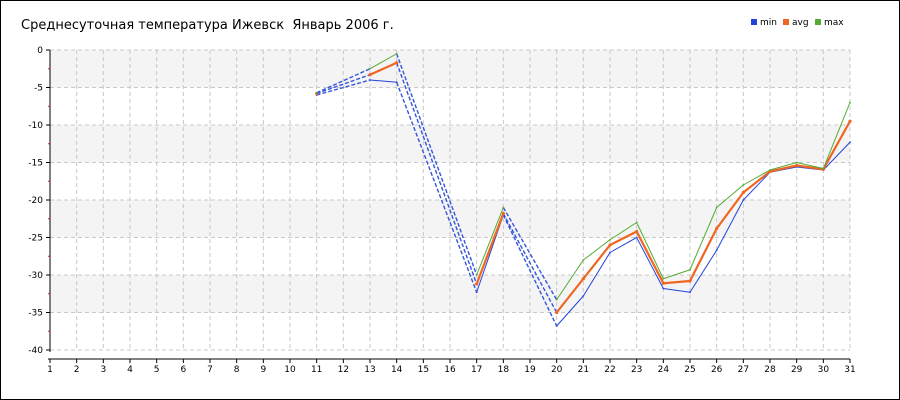 This screenshot has height=400, width=900. I want to click on y-tick-label: -35, so click(35, 314).